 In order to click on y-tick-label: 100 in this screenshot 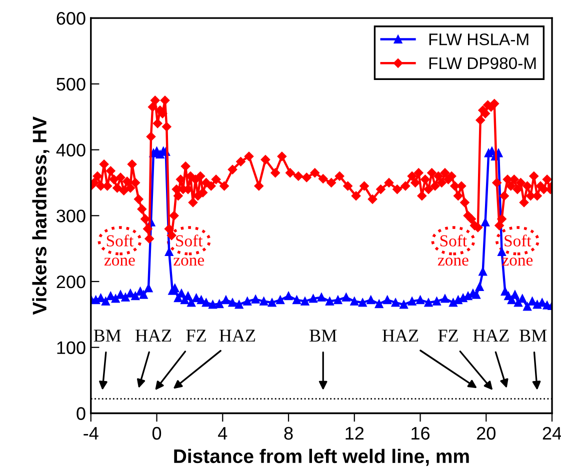, I will do `click(71, 347)`.